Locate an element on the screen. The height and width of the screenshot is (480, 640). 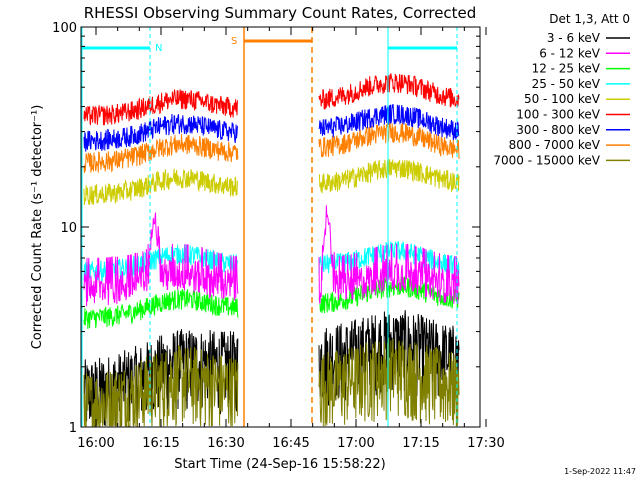
y-axis-label: Corrected Count Rate (s⁻¹ detector⁻¹) is located at coordinates (37, 227).